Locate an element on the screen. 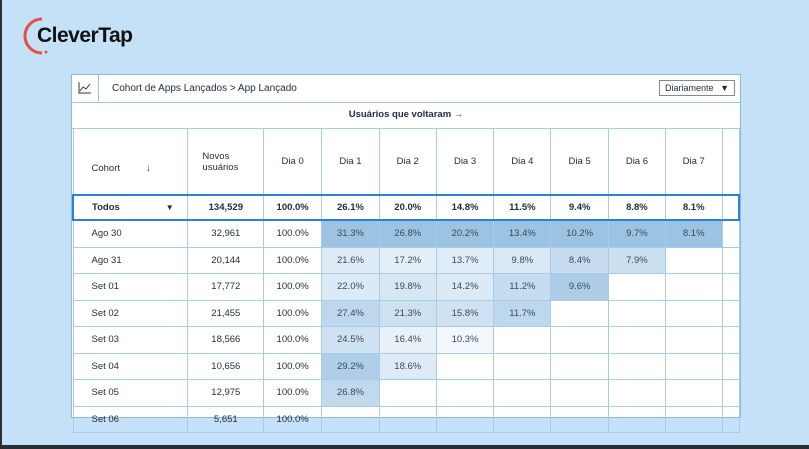 This screenshot has width=809, height=449. sort-arrow-icon: ↓ is located at coordinates (148, 168).